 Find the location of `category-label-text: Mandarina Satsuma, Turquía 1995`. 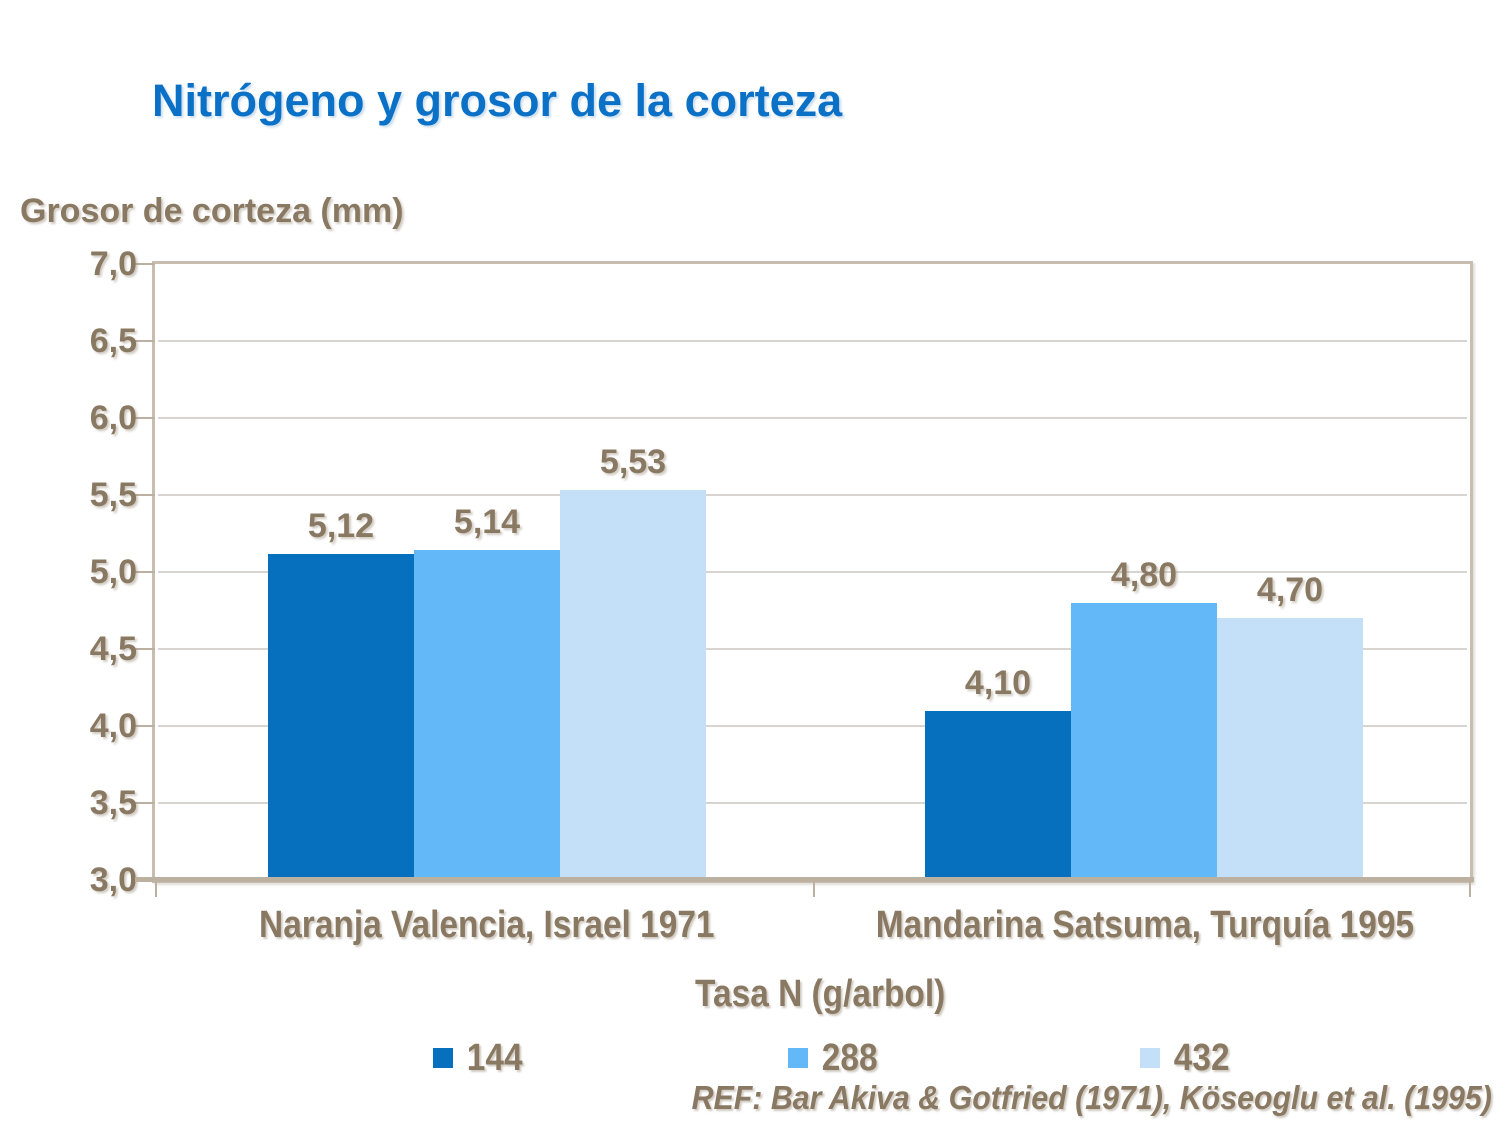

category-label-text: Mandarina Satsuma, Turquía 1995 is located at coordinates (1145, 925).